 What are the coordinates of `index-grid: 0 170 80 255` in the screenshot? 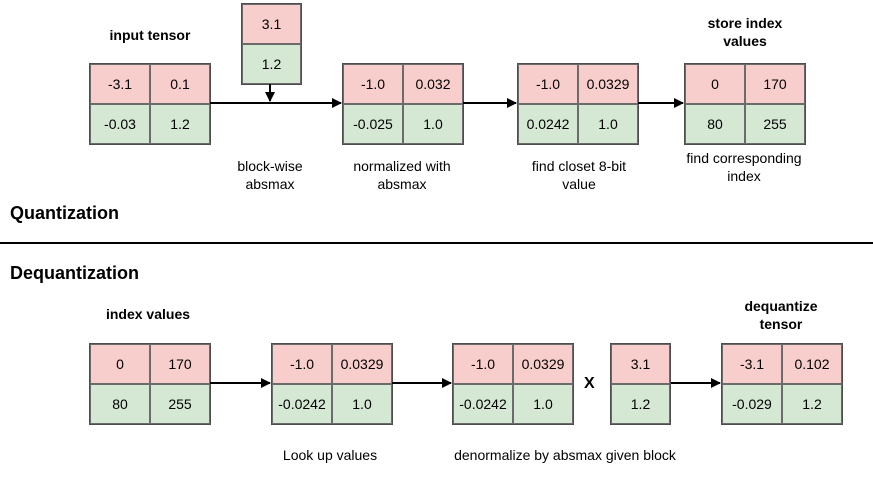 It's located at (745, 104).